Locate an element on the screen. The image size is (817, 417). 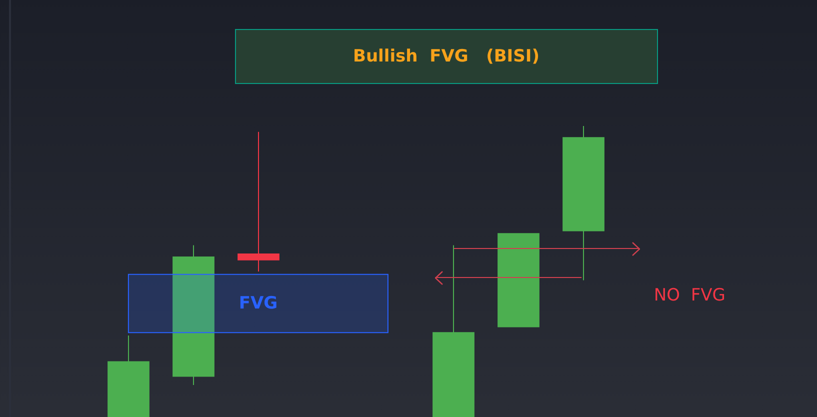
text: NO FVG is located at coordinates (690, 296).